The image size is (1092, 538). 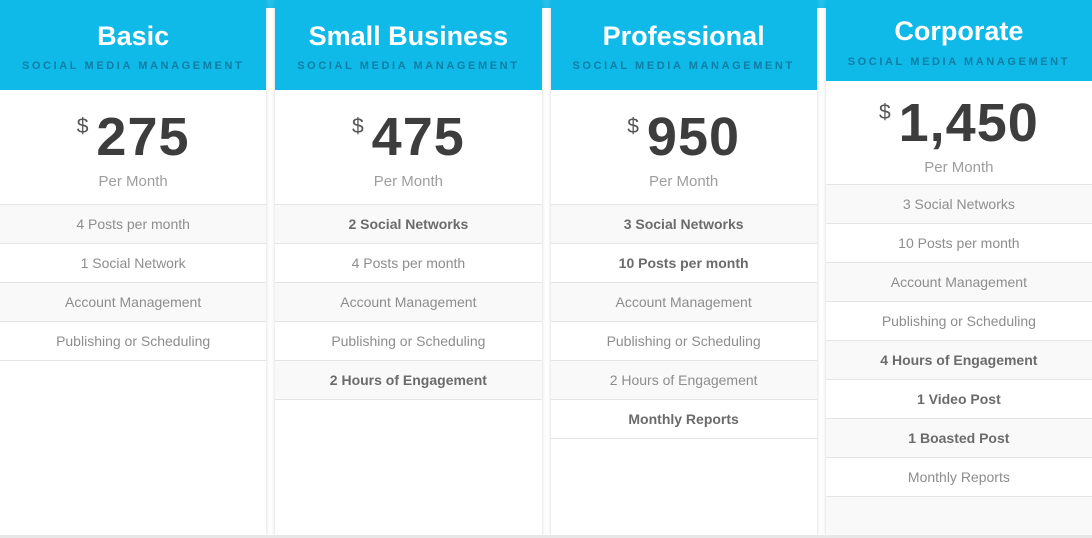 What do you see at coordinates (693, 137) in the screenshot?
I see `price-number: 950` at bounding box center [693, 137].